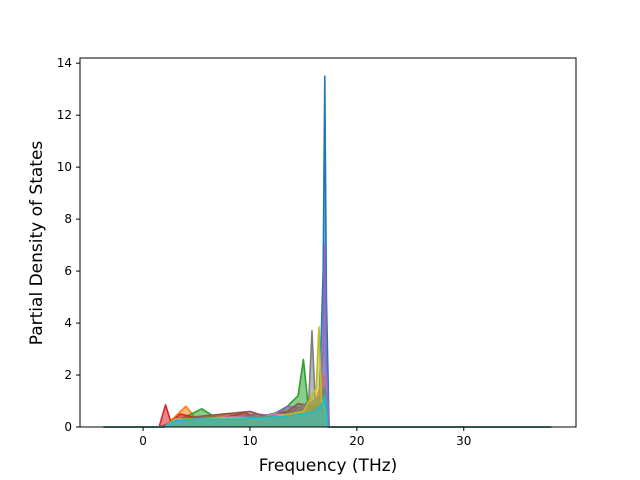  Describe the element at coordinates (68, 271) in the screenshot. I see `y-tick-label-6: 6` at that location.